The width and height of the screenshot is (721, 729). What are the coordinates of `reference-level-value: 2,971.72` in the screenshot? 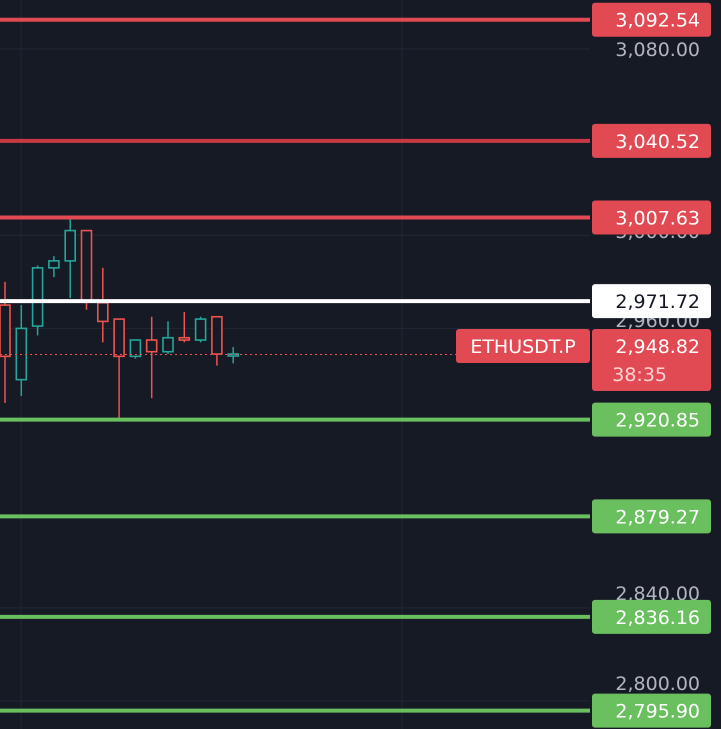 It's located at (657, 302).